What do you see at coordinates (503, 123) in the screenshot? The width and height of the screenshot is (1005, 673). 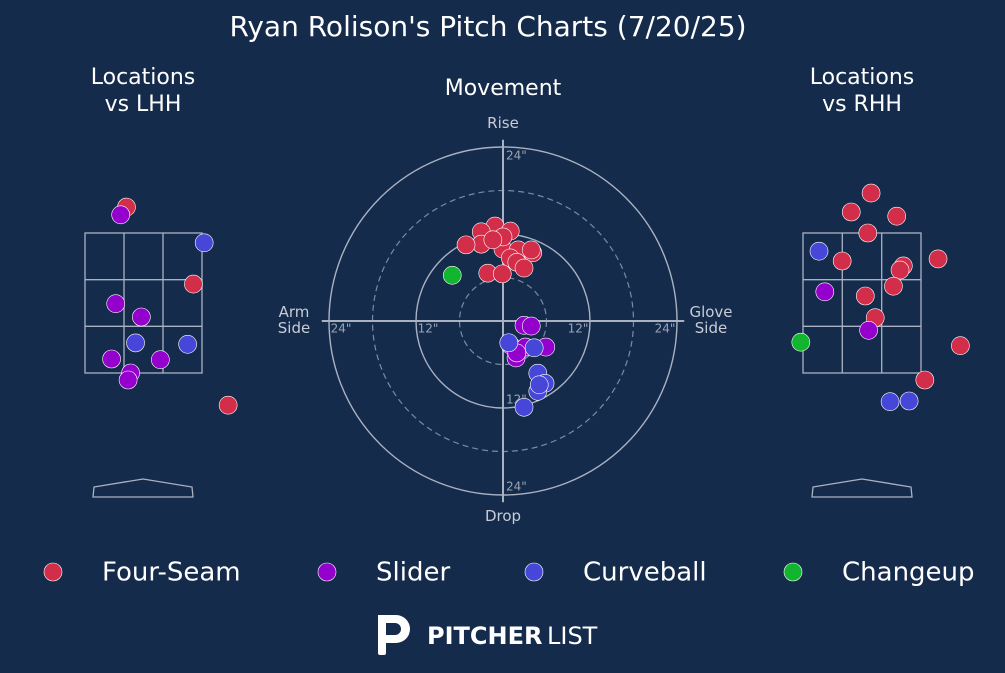 I see `axis-label: Rise` at bounding box center [503, 123].